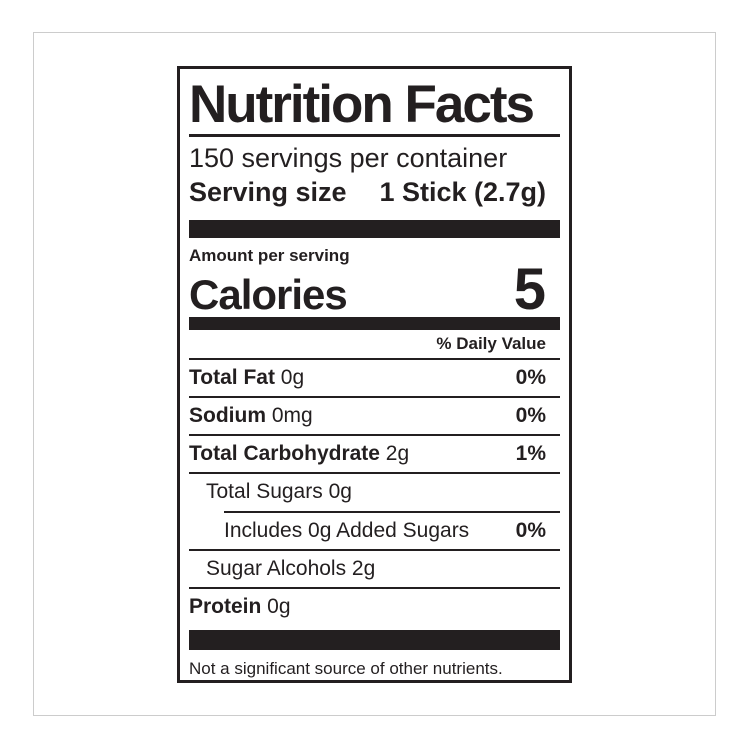 This screenshot has width=750, height=750. I want to click on servings-per-container: 150 servings per container, so click(348, 157).